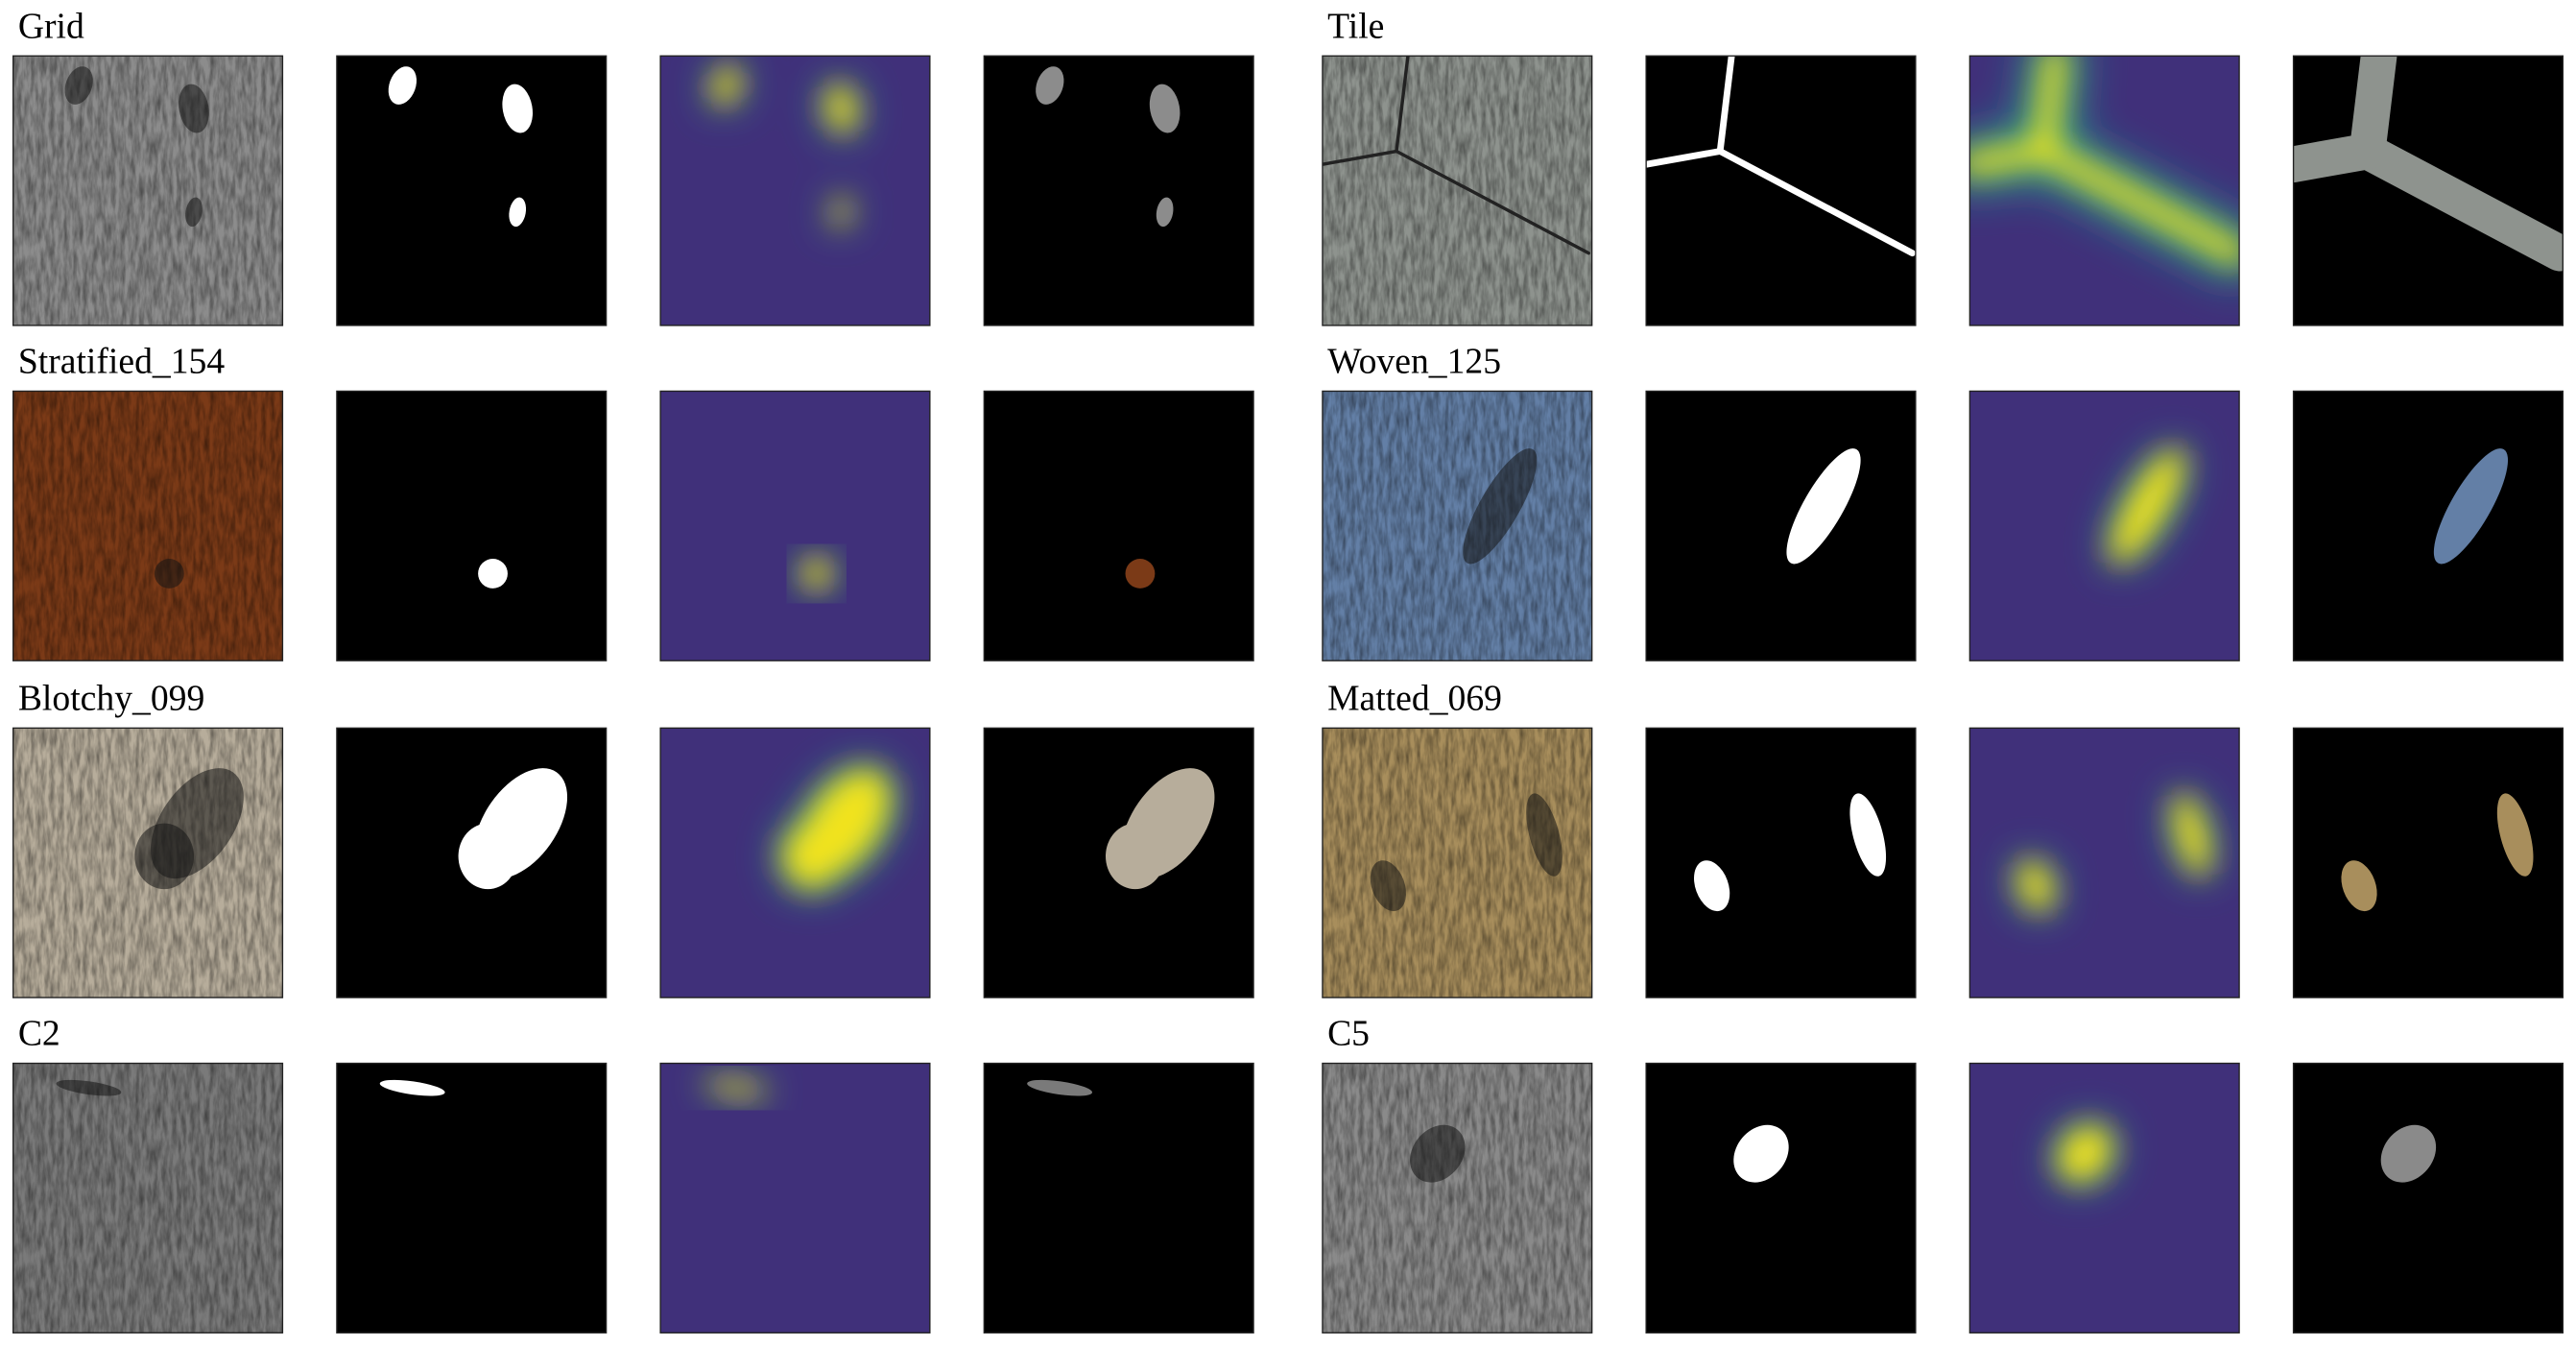  Describe the element at coordinates (1414, 362) in the screenshot. I see `sample-label: Woven_125` at that location.